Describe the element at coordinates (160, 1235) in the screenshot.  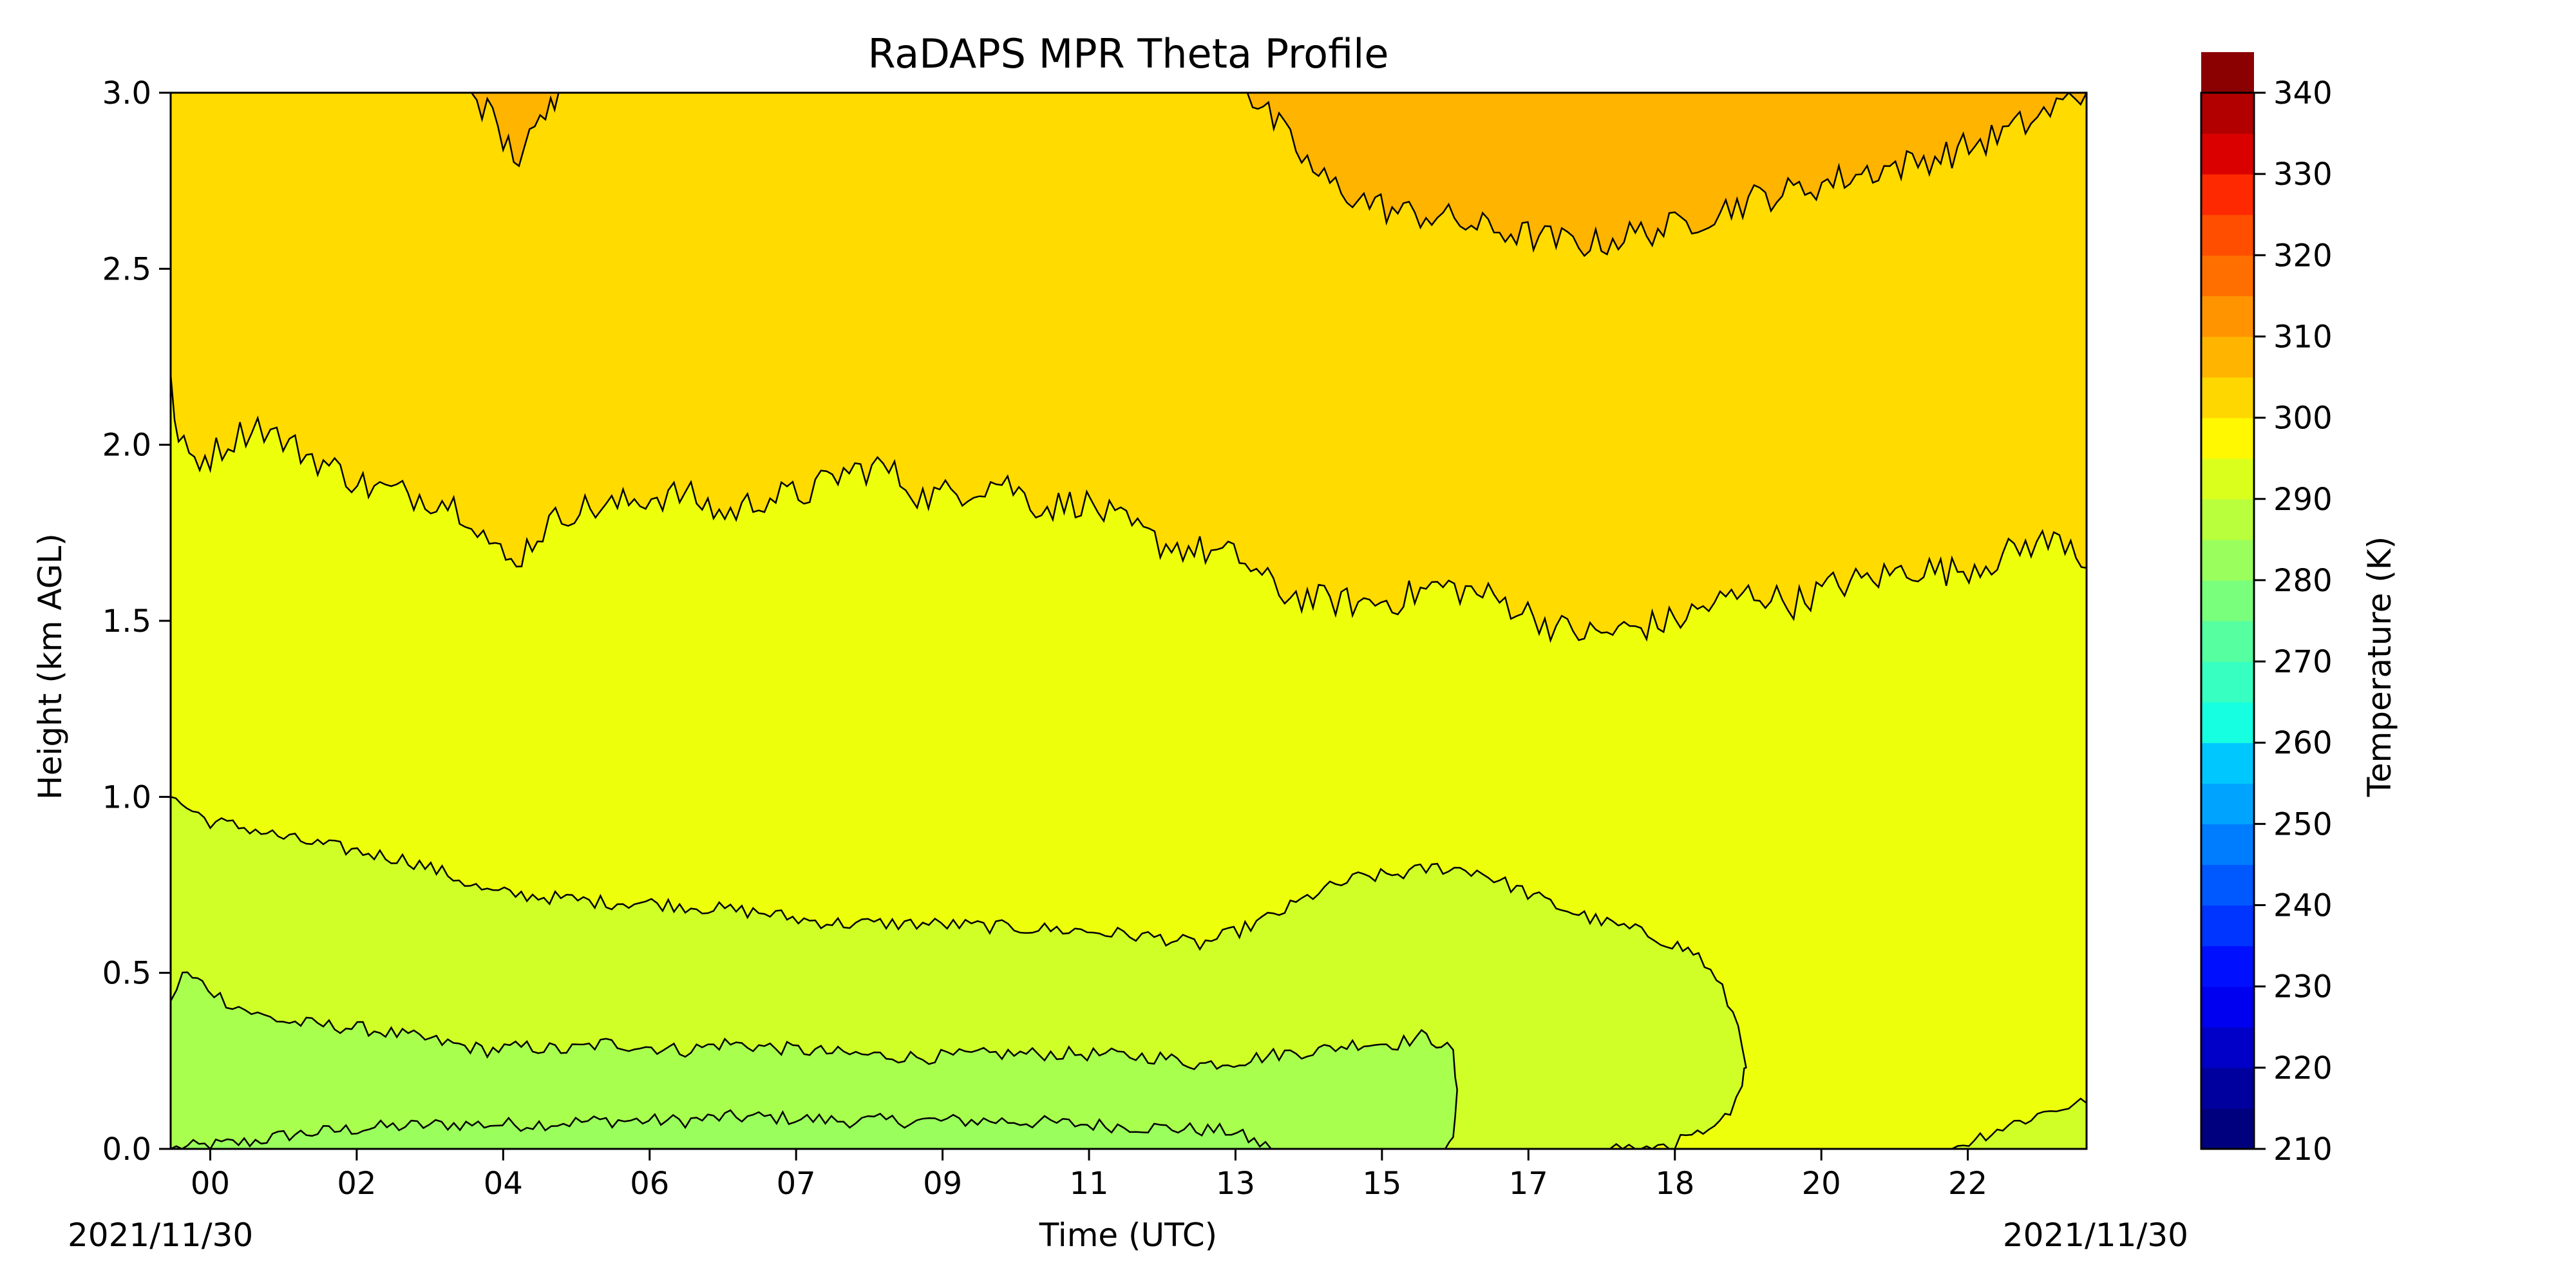
I see `start-date-label: 2021/11/30` at that location.